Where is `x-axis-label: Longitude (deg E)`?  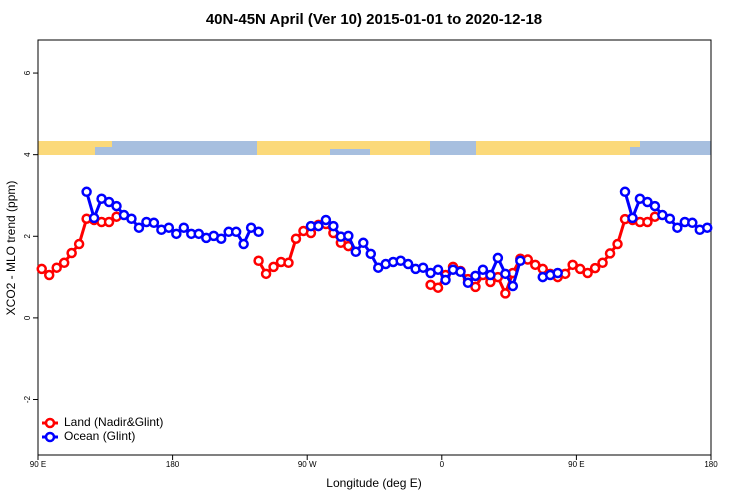
x-axis-label: Longitude (deg E) is located at coordinates (373, 483).